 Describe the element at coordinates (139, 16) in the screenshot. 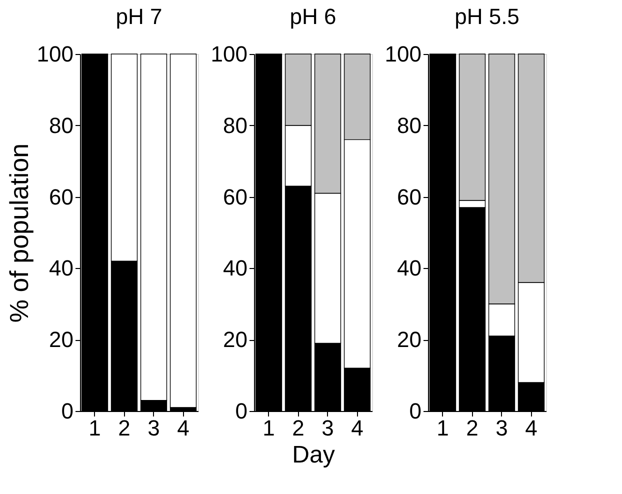

I see `chart-title: pH 7` at that location.